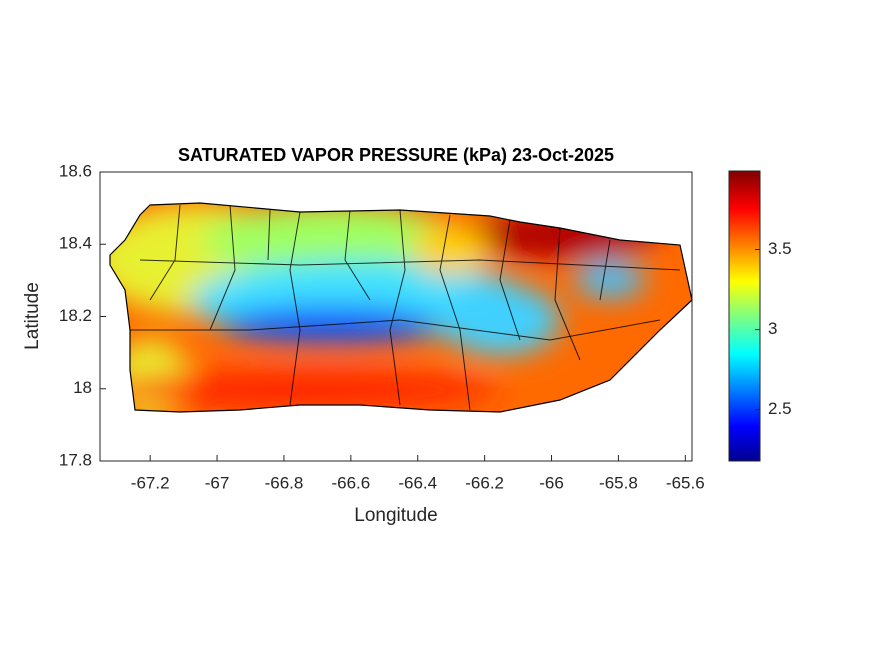 The height and width of the screenshot is (656, 875). Describe the element at coordinates (780, 248) in the screenshot. I see `colorbar-tick-label: 3.5` at that location.